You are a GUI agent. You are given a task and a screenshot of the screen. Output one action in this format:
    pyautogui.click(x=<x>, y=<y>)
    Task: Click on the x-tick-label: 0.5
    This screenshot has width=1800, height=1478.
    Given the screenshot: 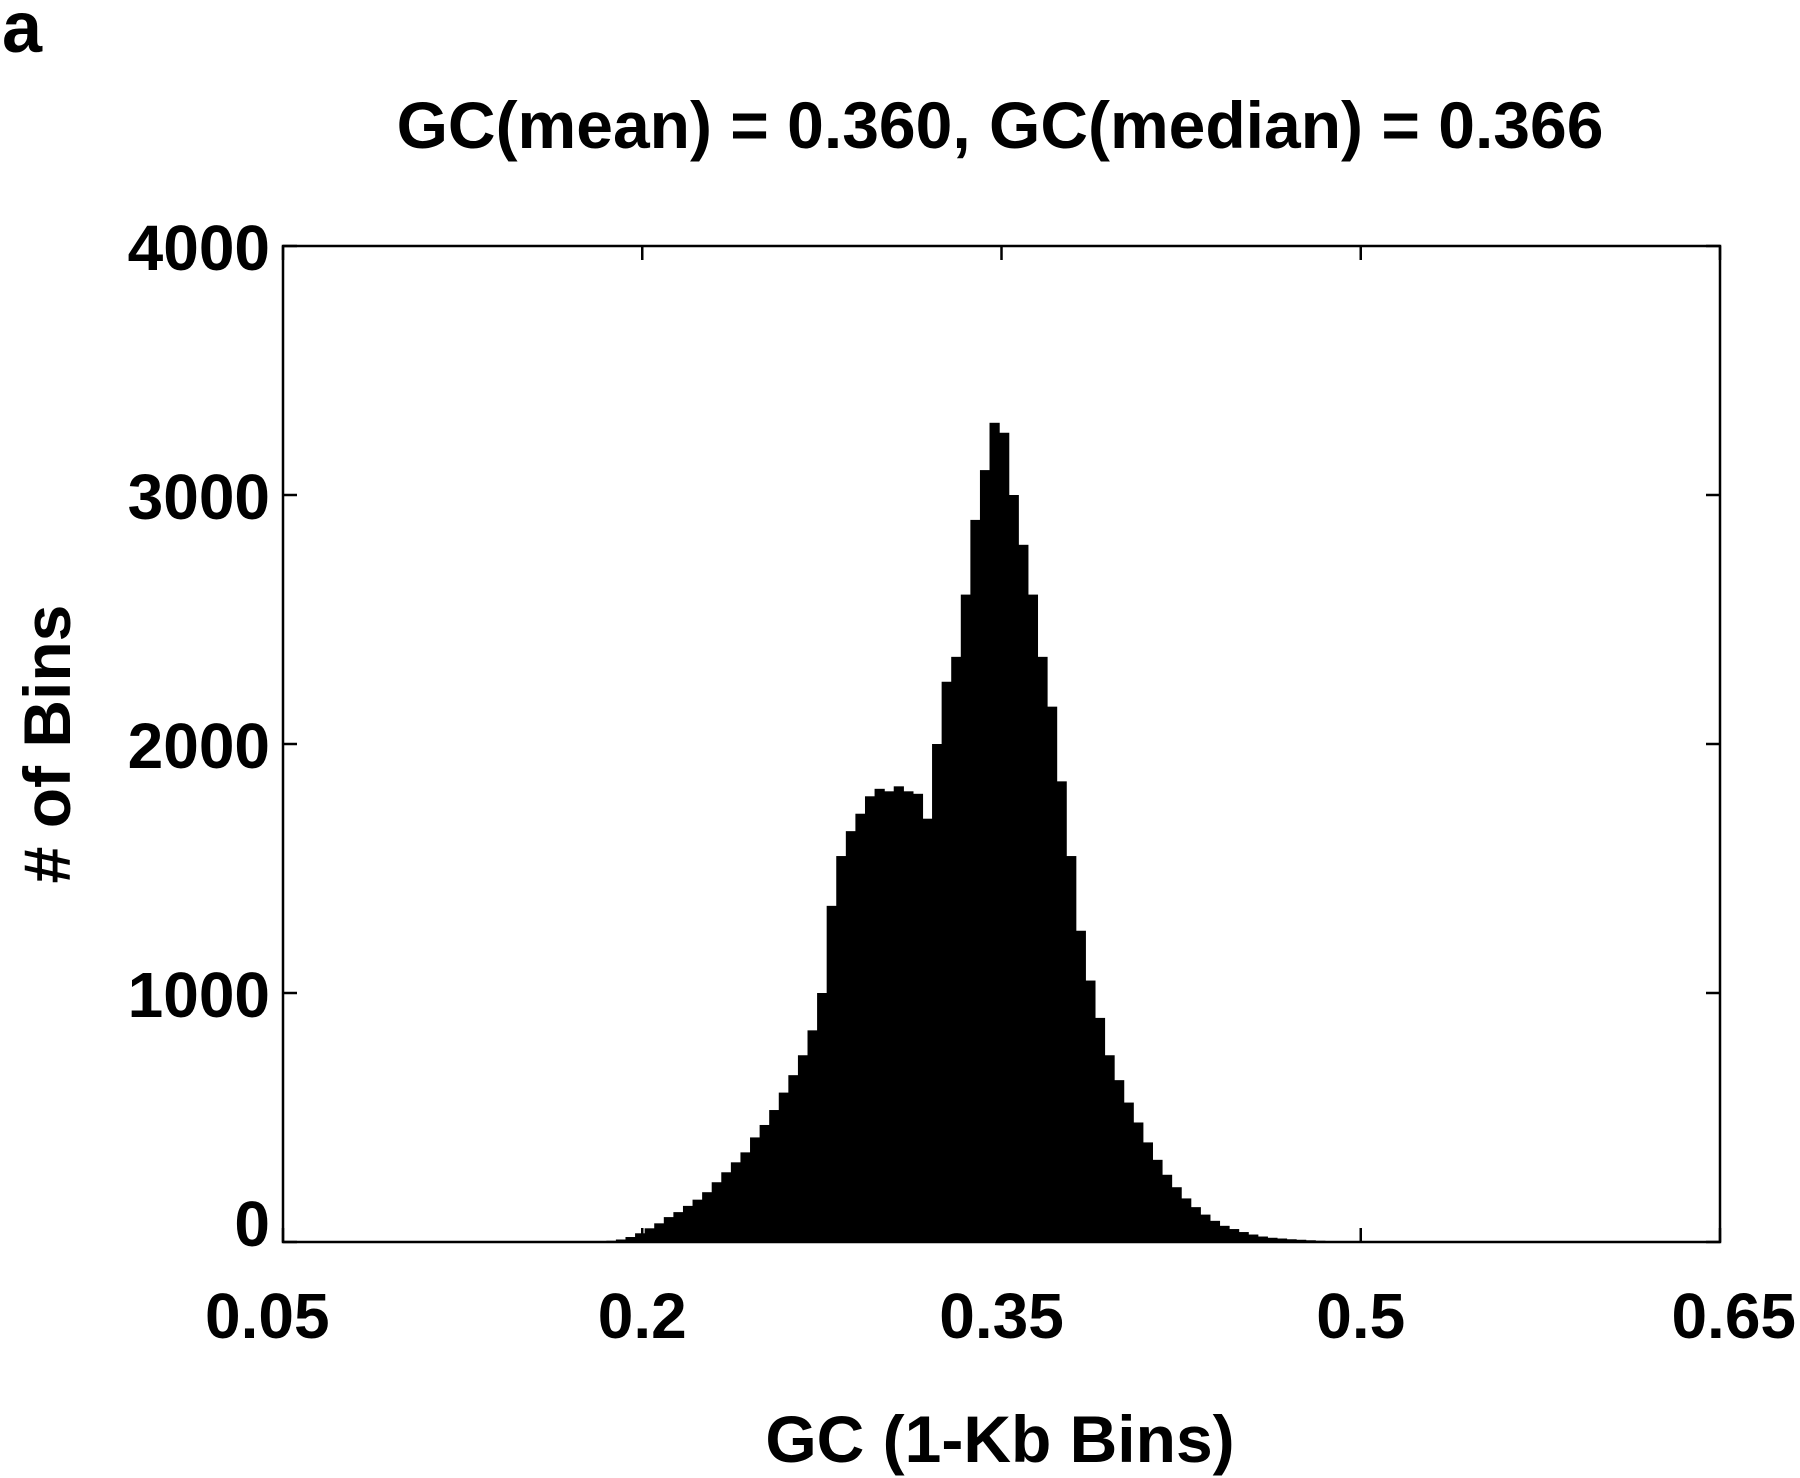 What is the action you would take?
    pyautogui.click(x=1360, y=1316)
    